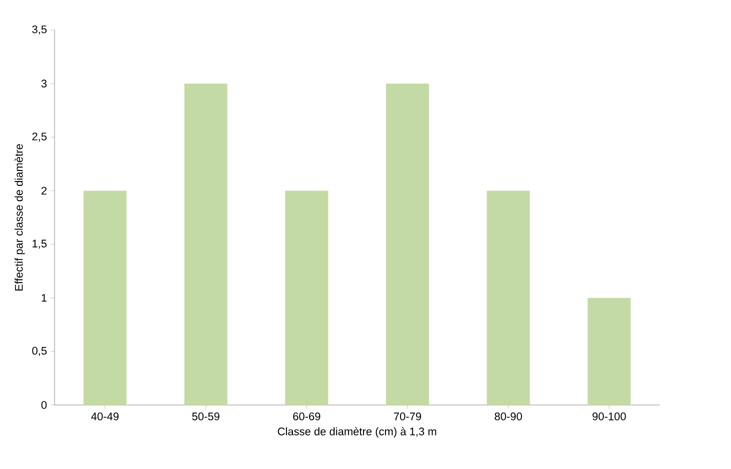 Image resolution: width=731 pixels, height=469 pixels. Describe the element at coordinates (44, 298) in the screenshot. I see `y-tick-label: 1` at that location.